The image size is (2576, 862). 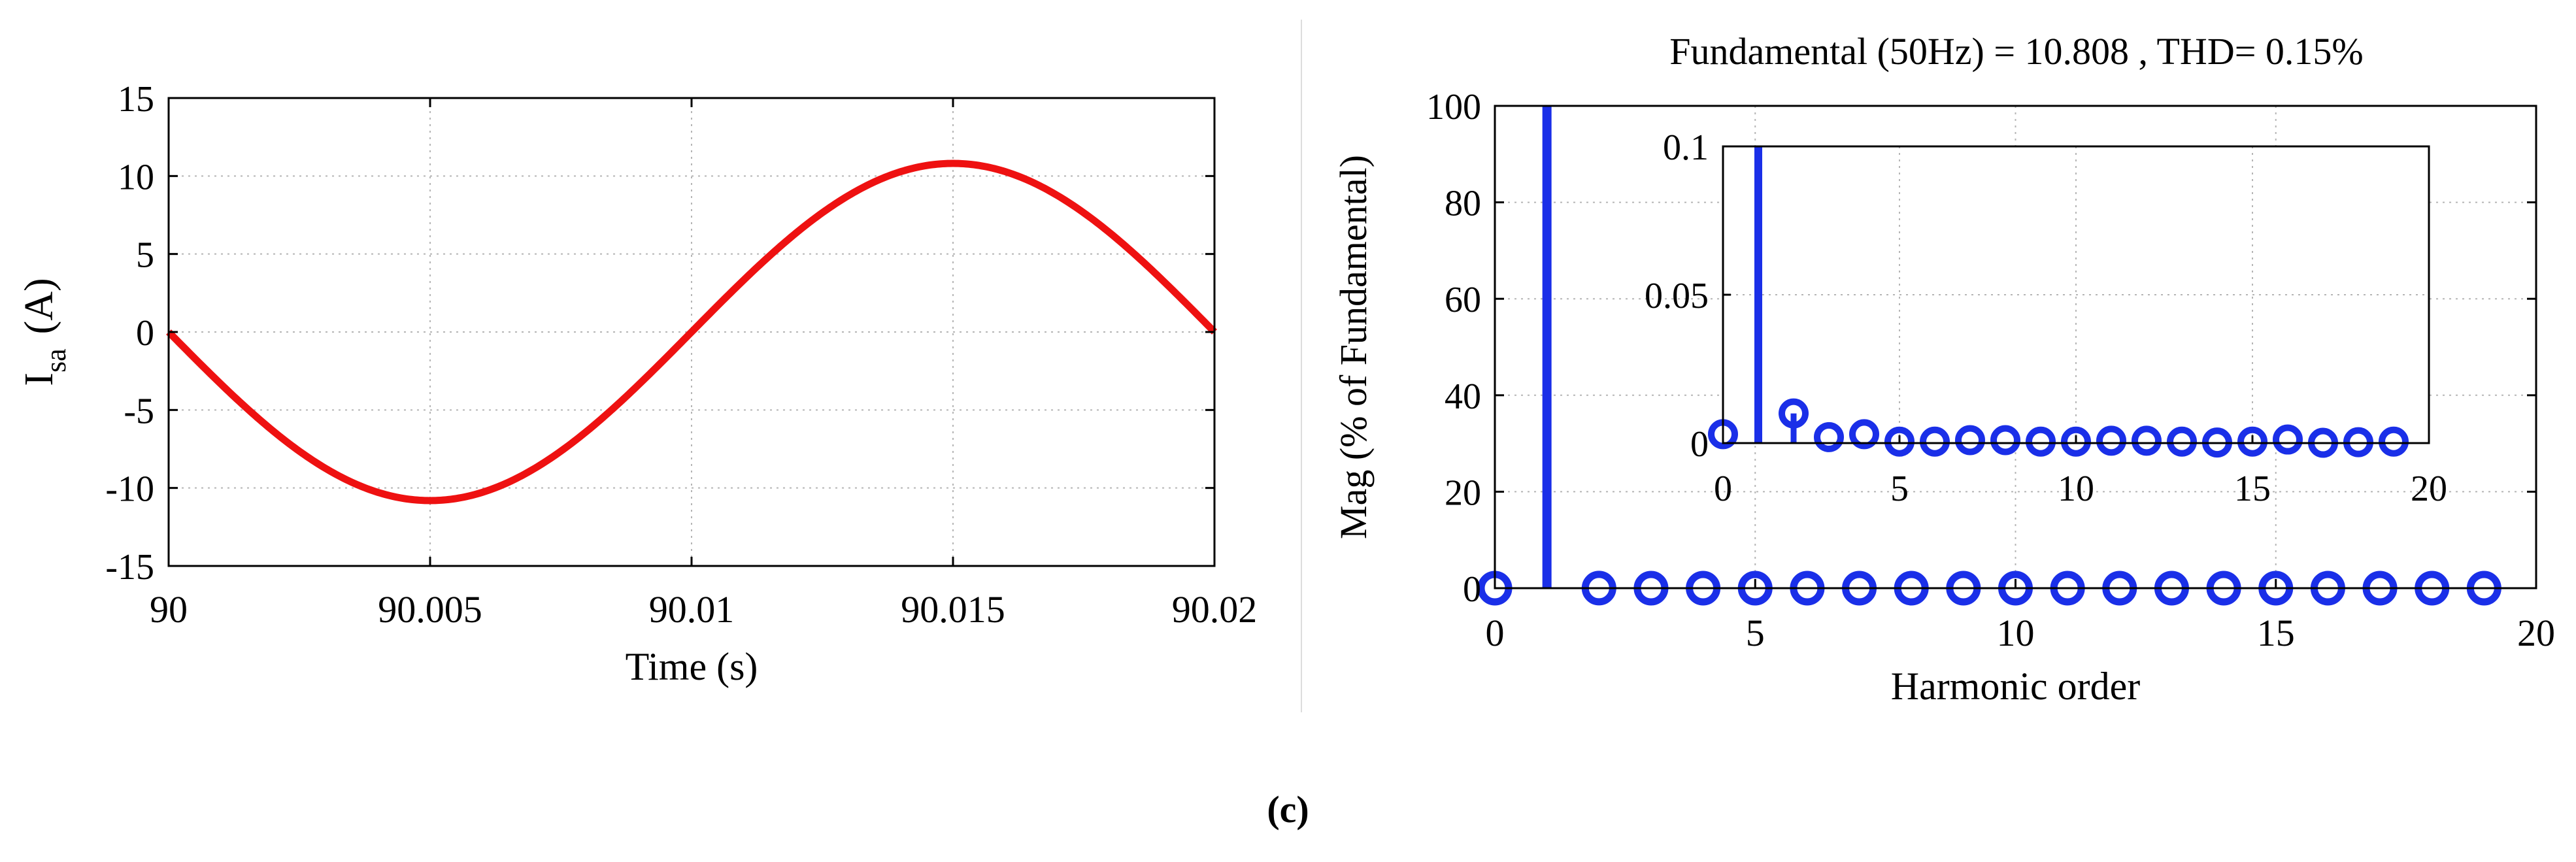 I want to click on inset-y-tick-label: 0, so click(x=1700, y=444).